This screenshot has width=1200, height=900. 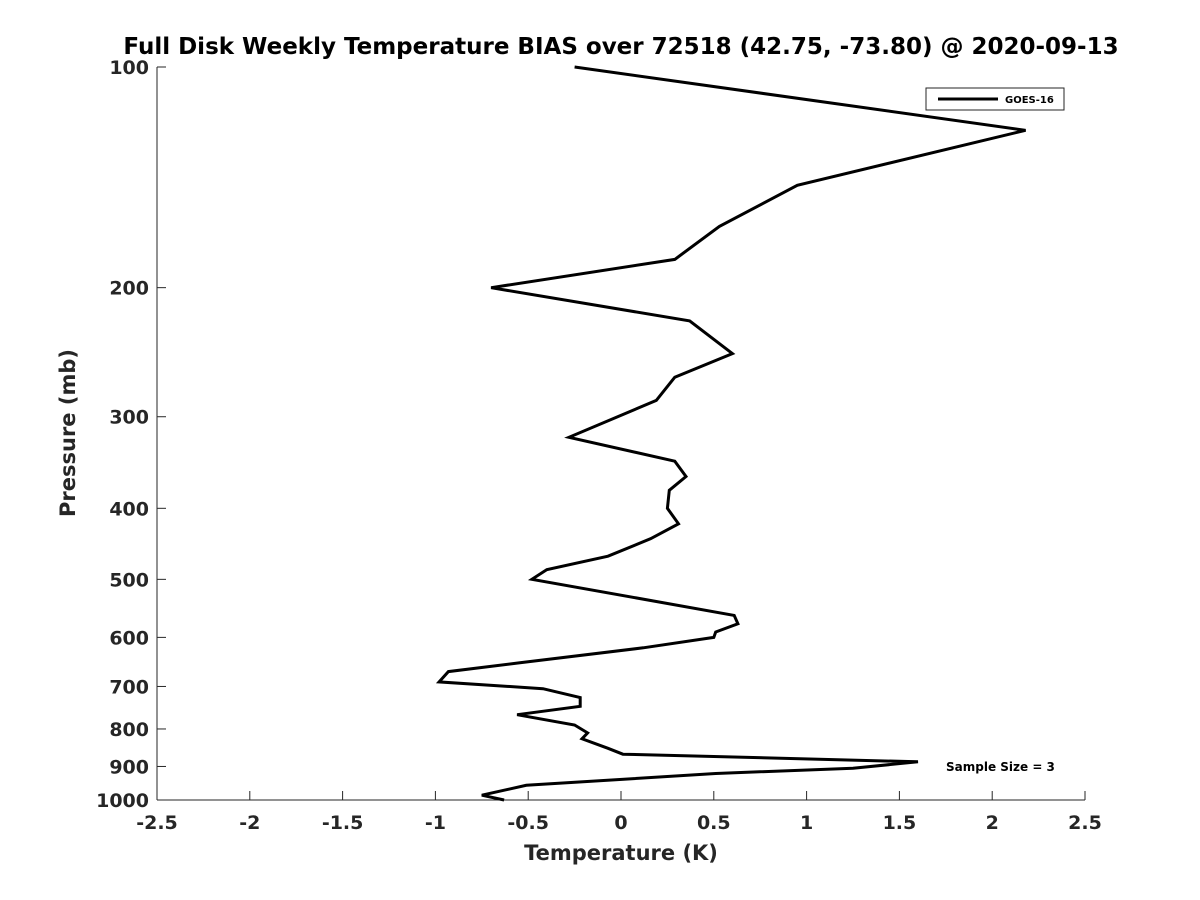 I want to click on x-tick-label: 2, so click(x=992, y=823).